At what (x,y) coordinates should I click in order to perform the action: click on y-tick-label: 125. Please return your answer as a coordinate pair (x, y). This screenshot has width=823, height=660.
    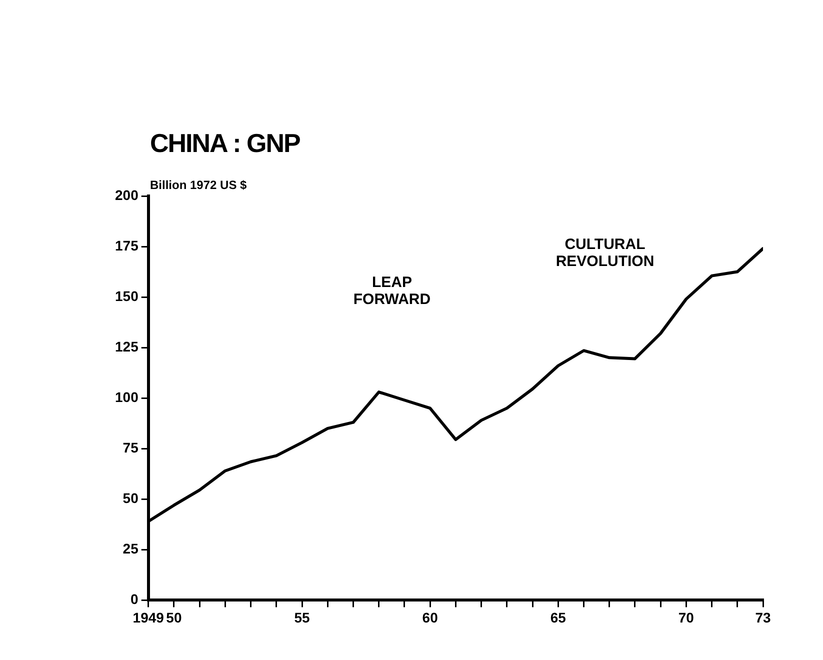
    Looking at the image, I should click on (127, 346).